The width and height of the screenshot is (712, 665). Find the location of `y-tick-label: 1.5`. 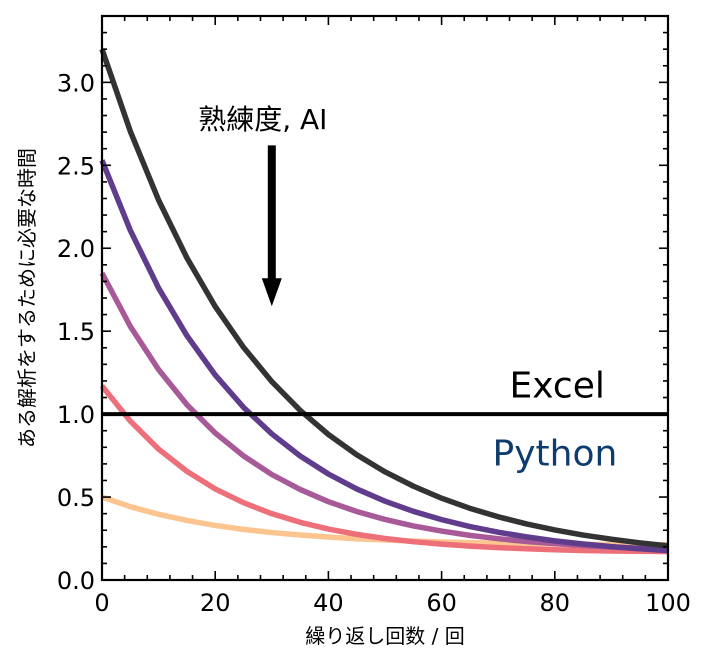

y-tick-label: 1.5 is located at coordinates (76, 332).